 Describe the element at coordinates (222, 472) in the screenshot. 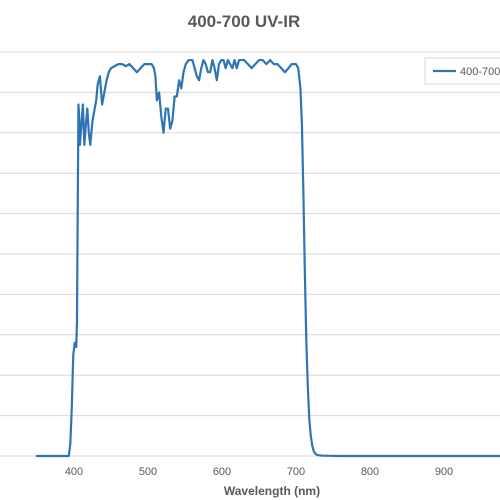

I see `x-tick-label-600: 600` at that location.